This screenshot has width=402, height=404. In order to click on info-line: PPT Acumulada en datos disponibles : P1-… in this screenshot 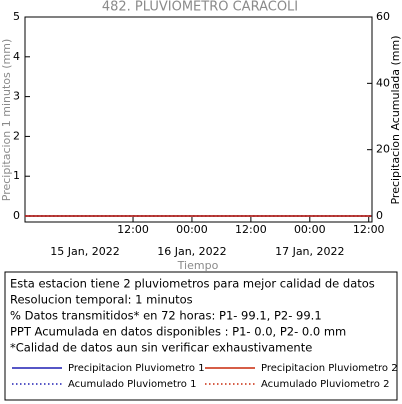, I will do `click(178, 332)`.